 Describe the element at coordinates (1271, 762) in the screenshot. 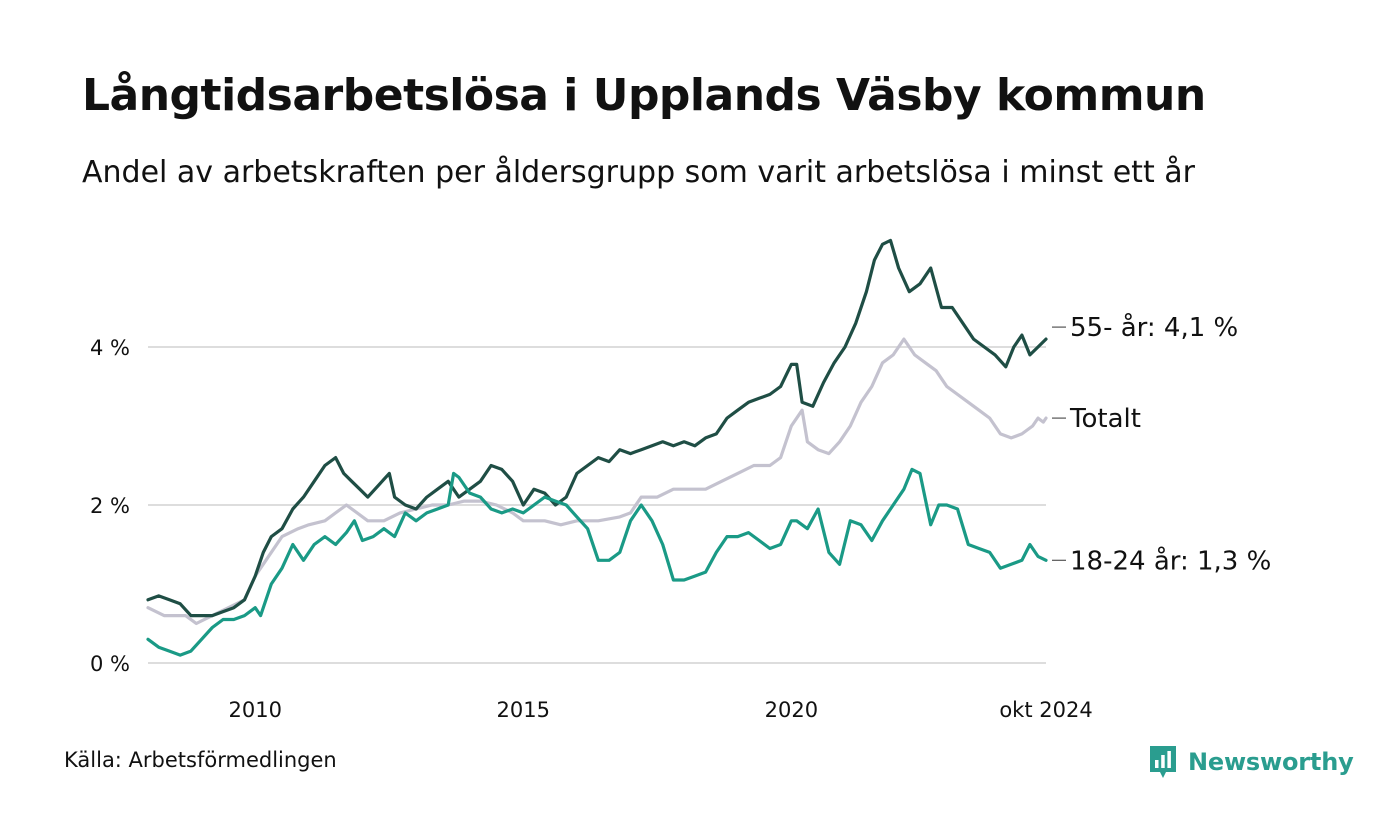

I see `logo-text: Newsworthy` at that location.